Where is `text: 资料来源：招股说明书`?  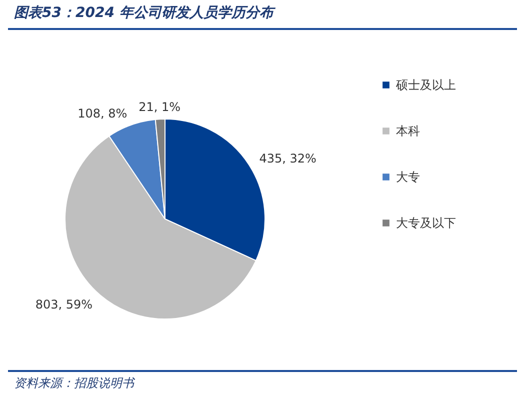 text: 资料来源：招股说明书 is located at coordinates (74, 383).